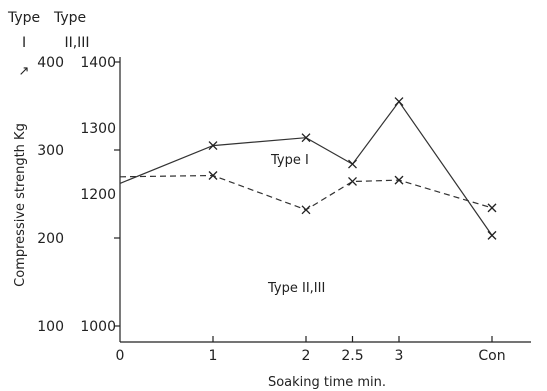 Image resolution: width=547 pixels, height=391 pixels. I want to click on series-label-type-ii-iii: Type II,III, so click(296, 288).